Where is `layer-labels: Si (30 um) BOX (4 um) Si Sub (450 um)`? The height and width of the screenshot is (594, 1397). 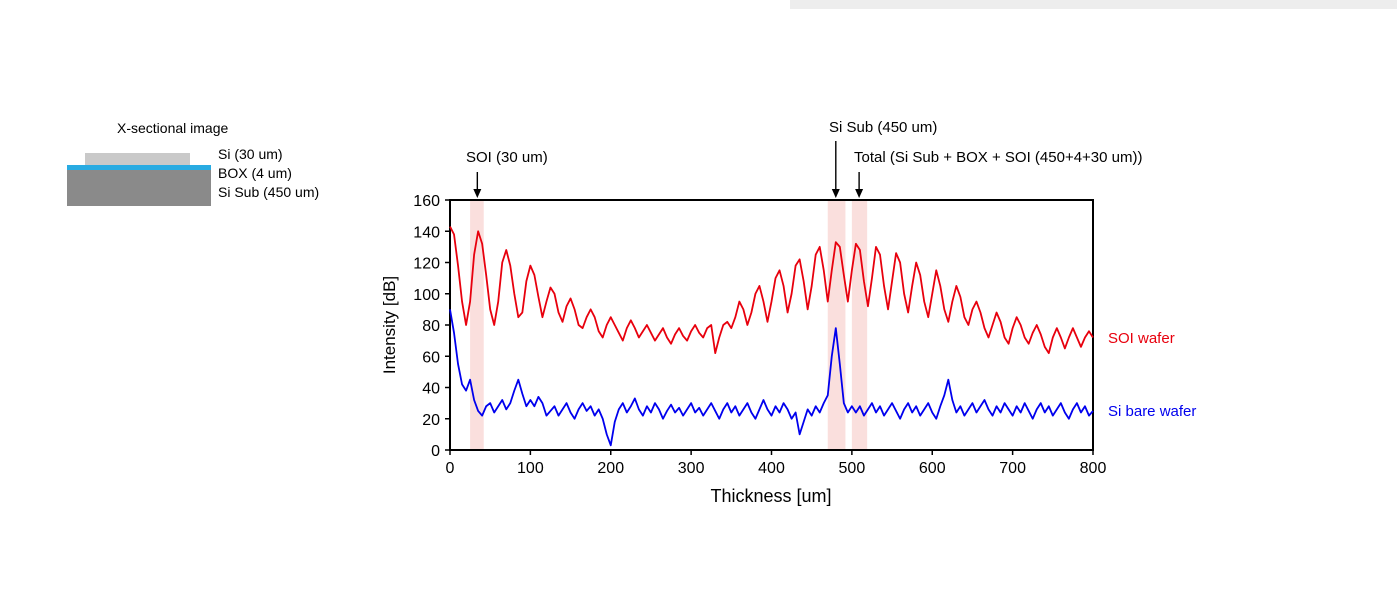 layer-labels: Si (30 um) BOX (4 um) Si Sub (450 um) is located at coordinates (268, 173).